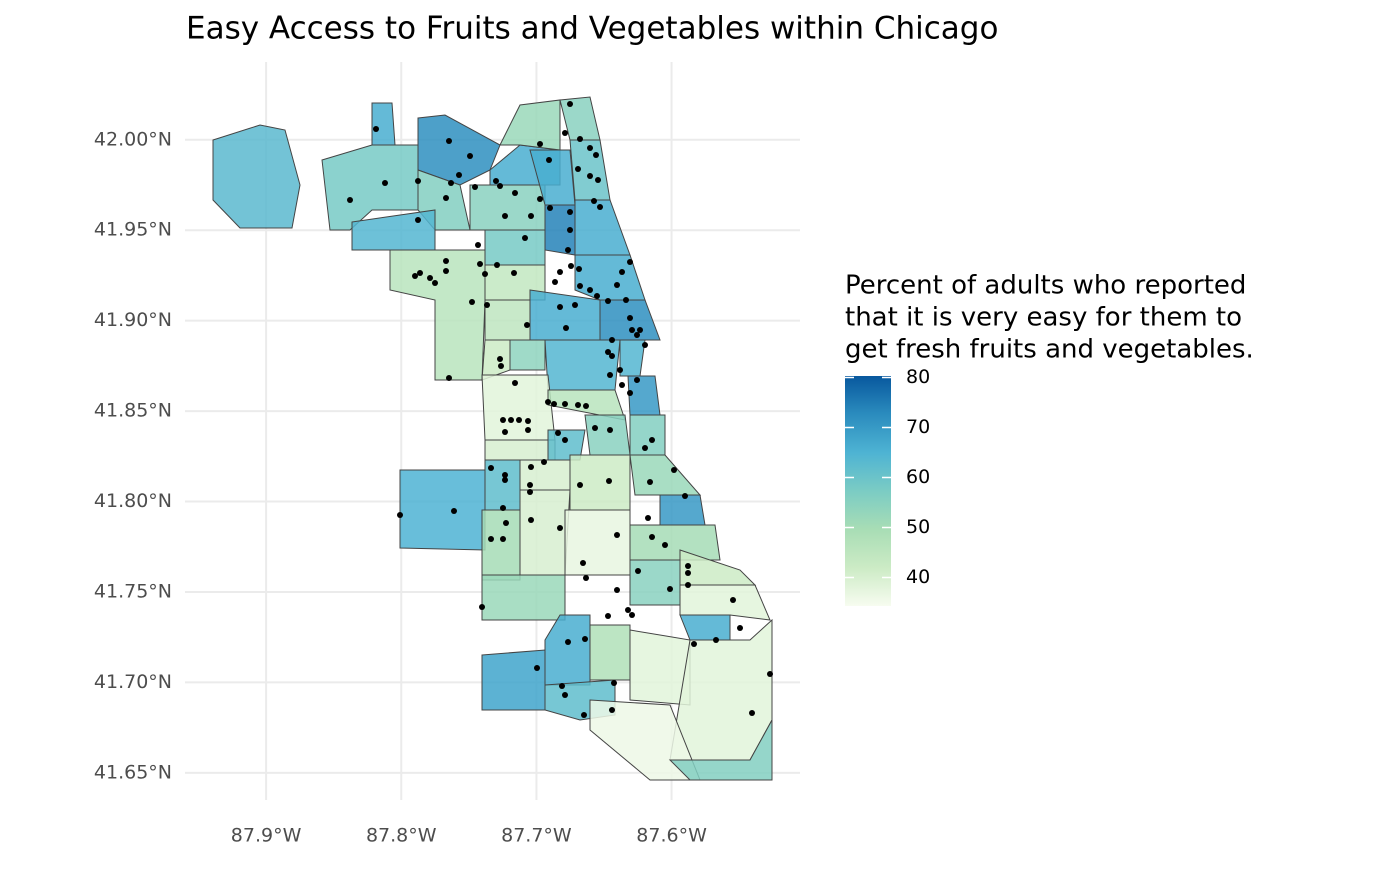 This screenshot has height=869, width=1400. I want to click on y-tick-label: 41.85°N, so click(133, 411).